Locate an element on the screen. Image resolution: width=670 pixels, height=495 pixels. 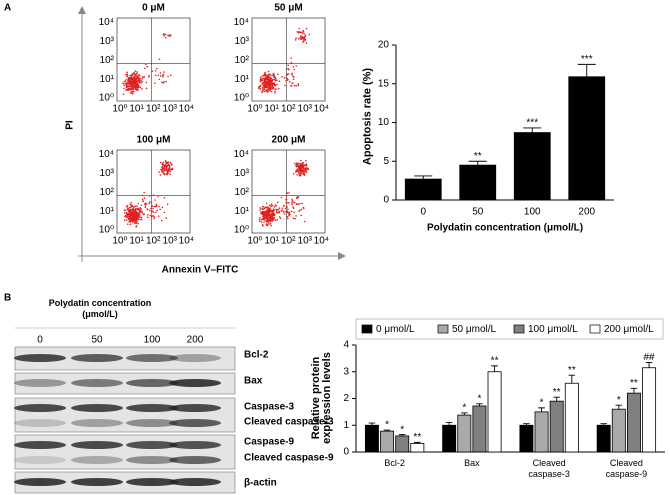
x-tick-label: Cleaved caspase-3 is located at coordinates (549, 468).